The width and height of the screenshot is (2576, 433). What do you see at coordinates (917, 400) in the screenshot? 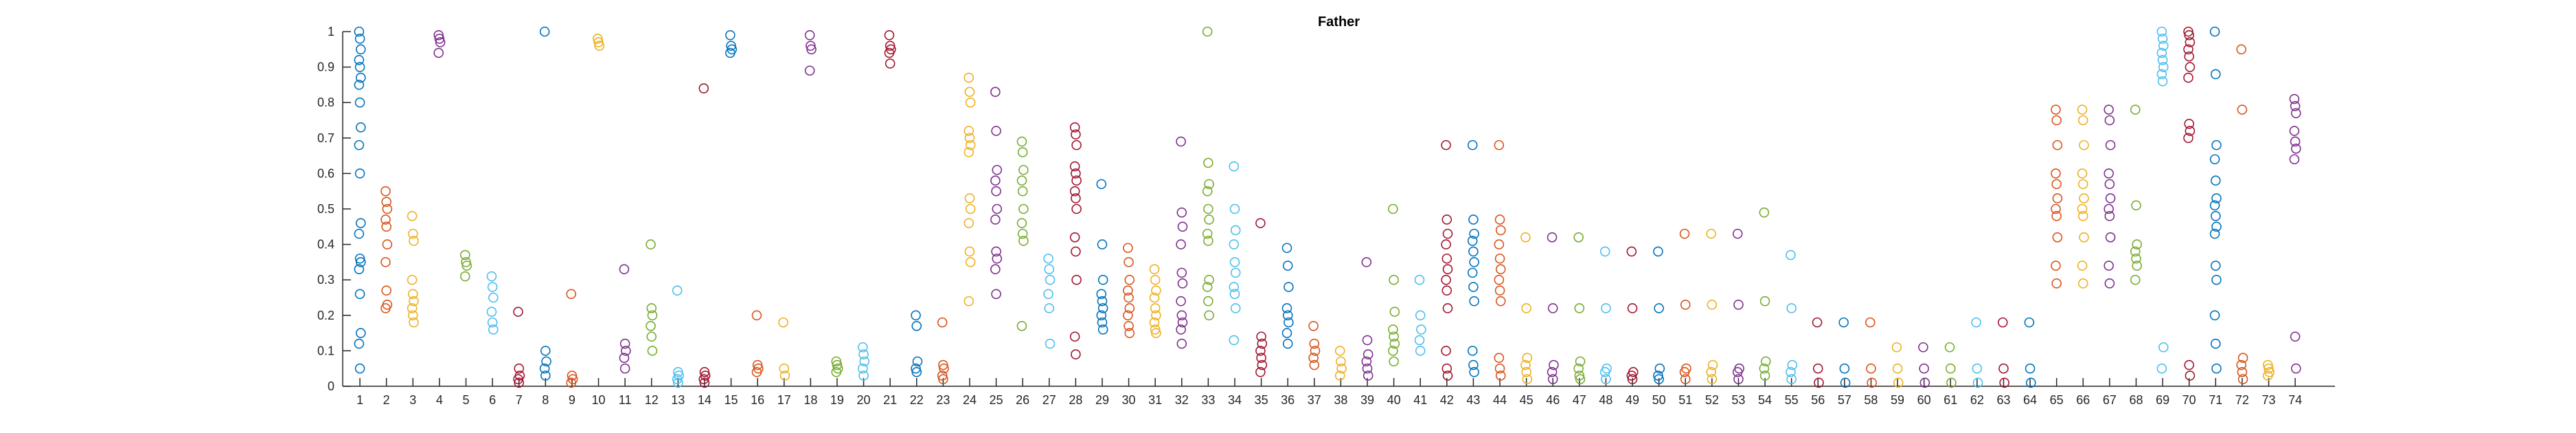
I see `x-tick-label: 22` at bounding box center [917, 400].